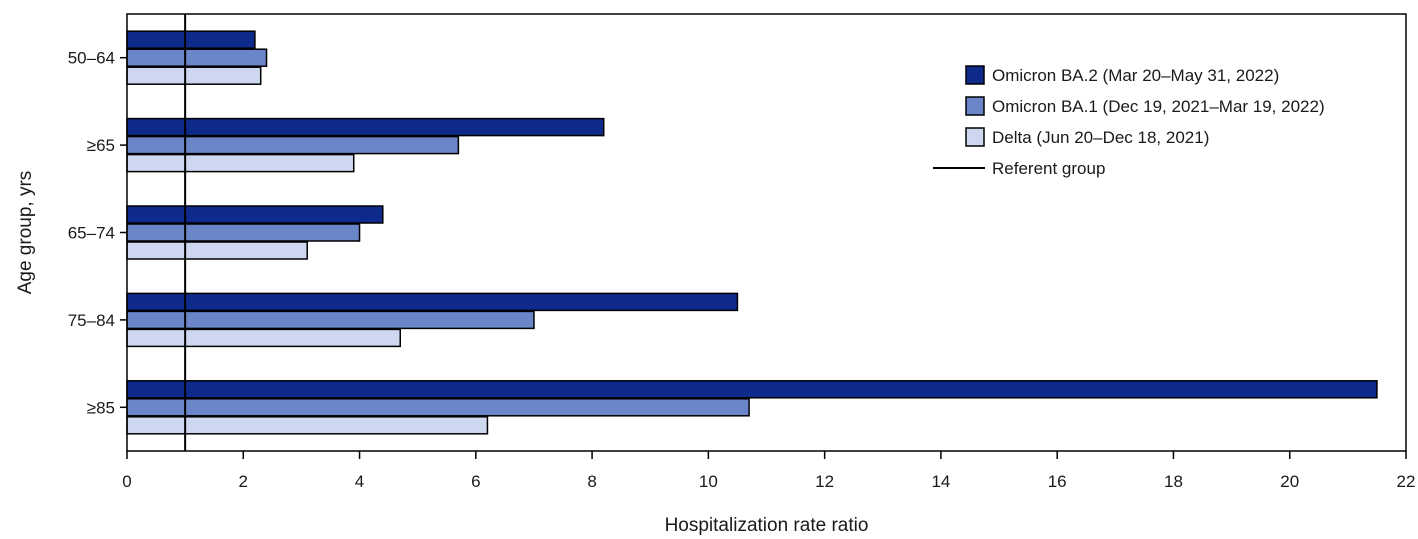  I want to click on x-tick-label-6: 12, so click(824, 481).